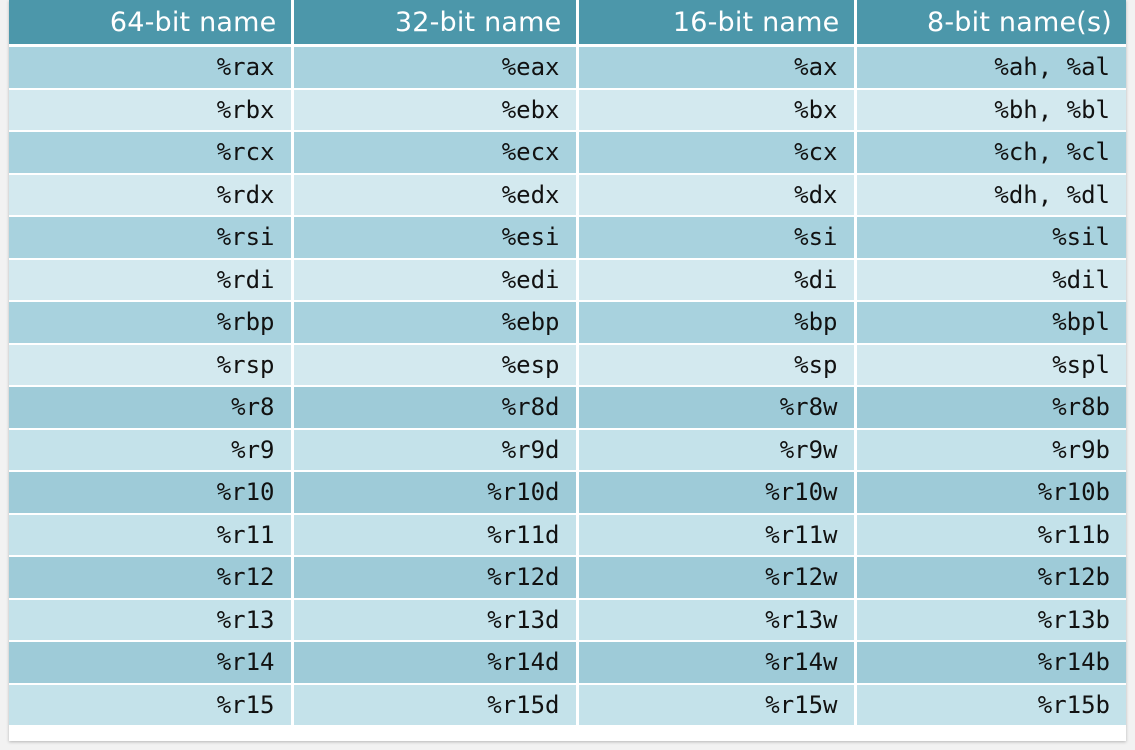 Image resolution: width=1135 pixels, height=750 pixels. I want to click on cell-8-bit: %r12b, so click(990, 578).